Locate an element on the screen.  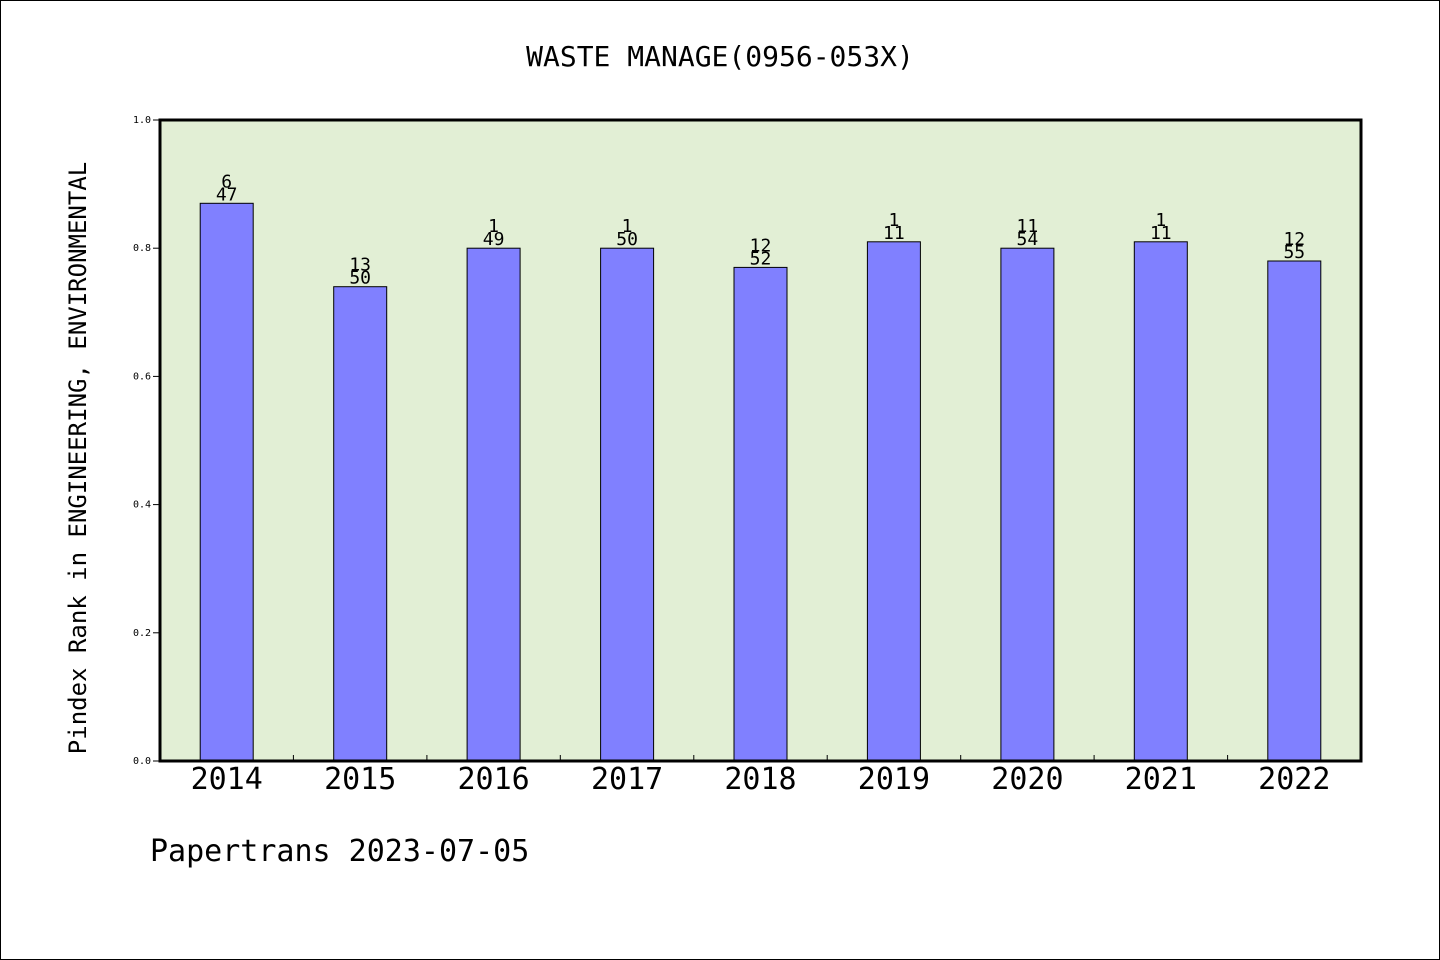
chart-title: WASTE MANAGE(0956-053X) is located at coordinates (720, 56).